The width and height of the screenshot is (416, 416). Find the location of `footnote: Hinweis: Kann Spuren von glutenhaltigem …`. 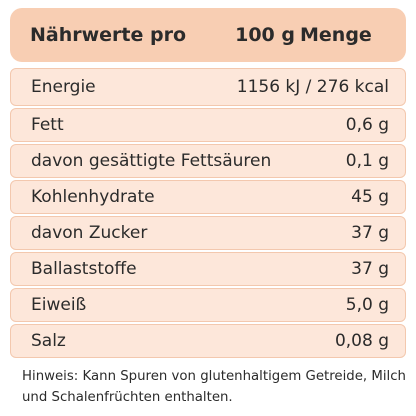

footnote: Hinweis: Kann Spuren von glutenhaltigem … is located at coordinates (214, 387).